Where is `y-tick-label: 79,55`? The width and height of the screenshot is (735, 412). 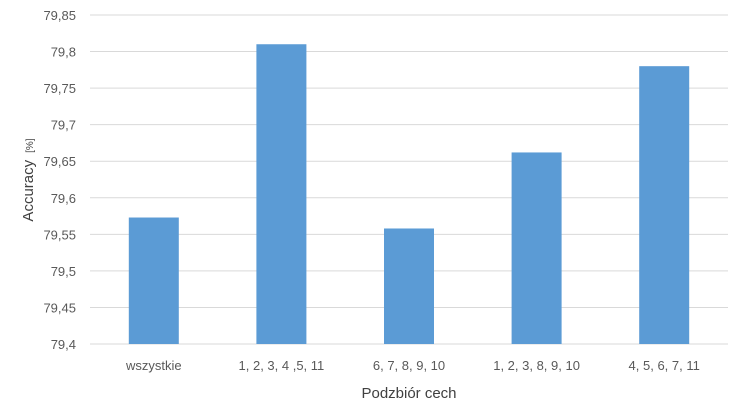 y-tick-label: 79,55 is located at coordinates (59, 234).